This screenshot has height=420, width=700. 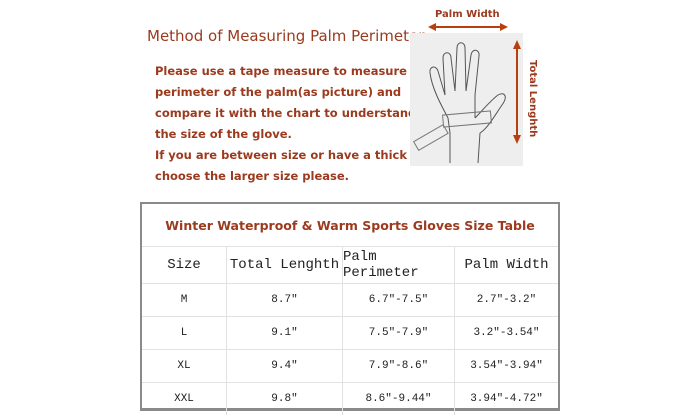 What do you see at coordinates (459, 103) in the screenshot?
I see `hand-icon` at bounding box center [459, 103].